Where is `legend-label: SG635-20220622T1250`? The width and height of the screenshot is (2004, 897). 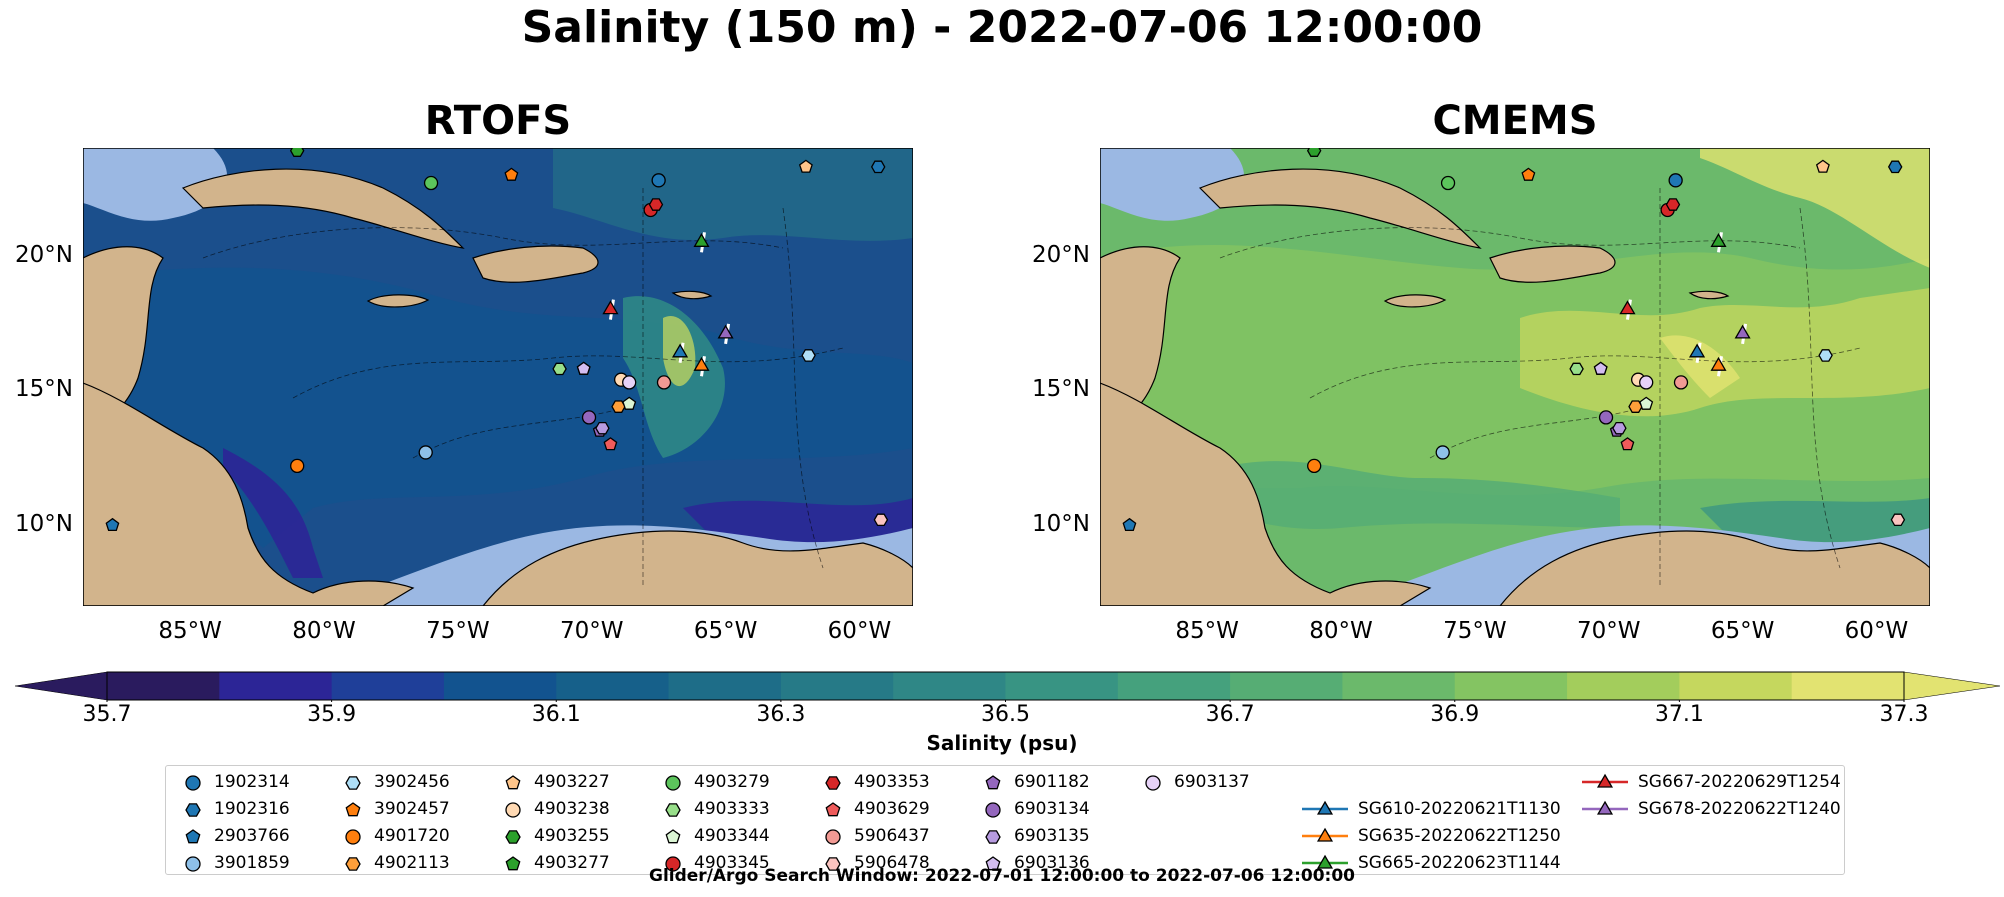
legend-label: SG635-20220622T1250 is located at coordinates (1459, 836).